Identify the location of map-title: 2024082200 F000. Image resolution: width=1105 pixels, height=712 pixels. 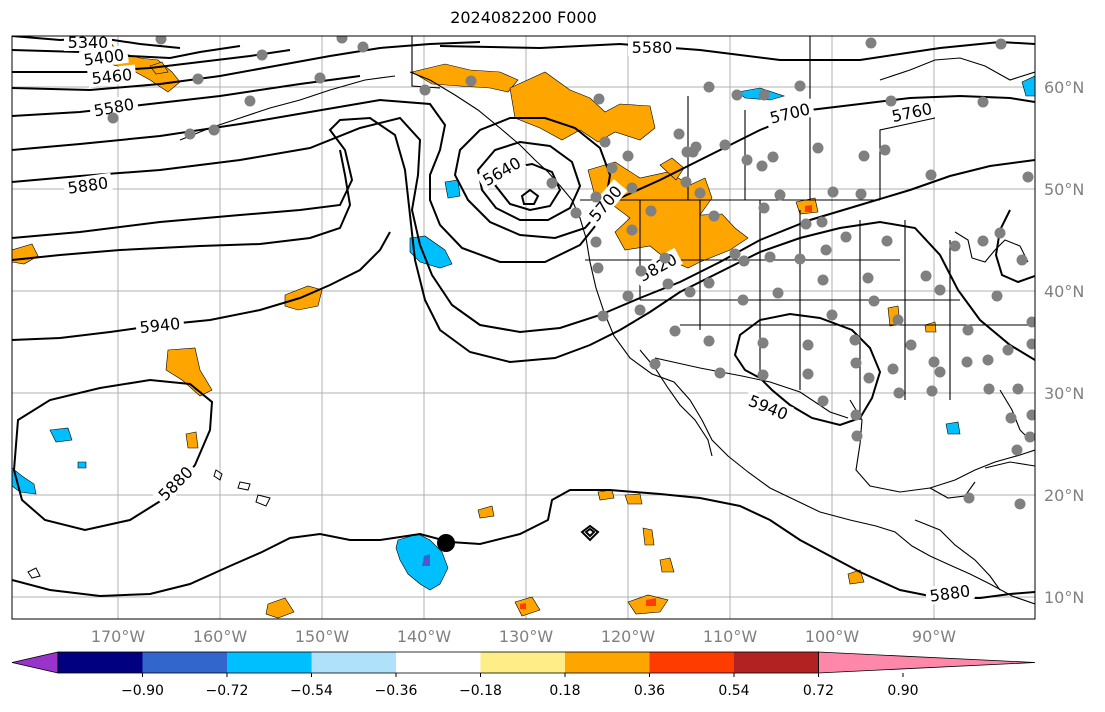
(523, 17).